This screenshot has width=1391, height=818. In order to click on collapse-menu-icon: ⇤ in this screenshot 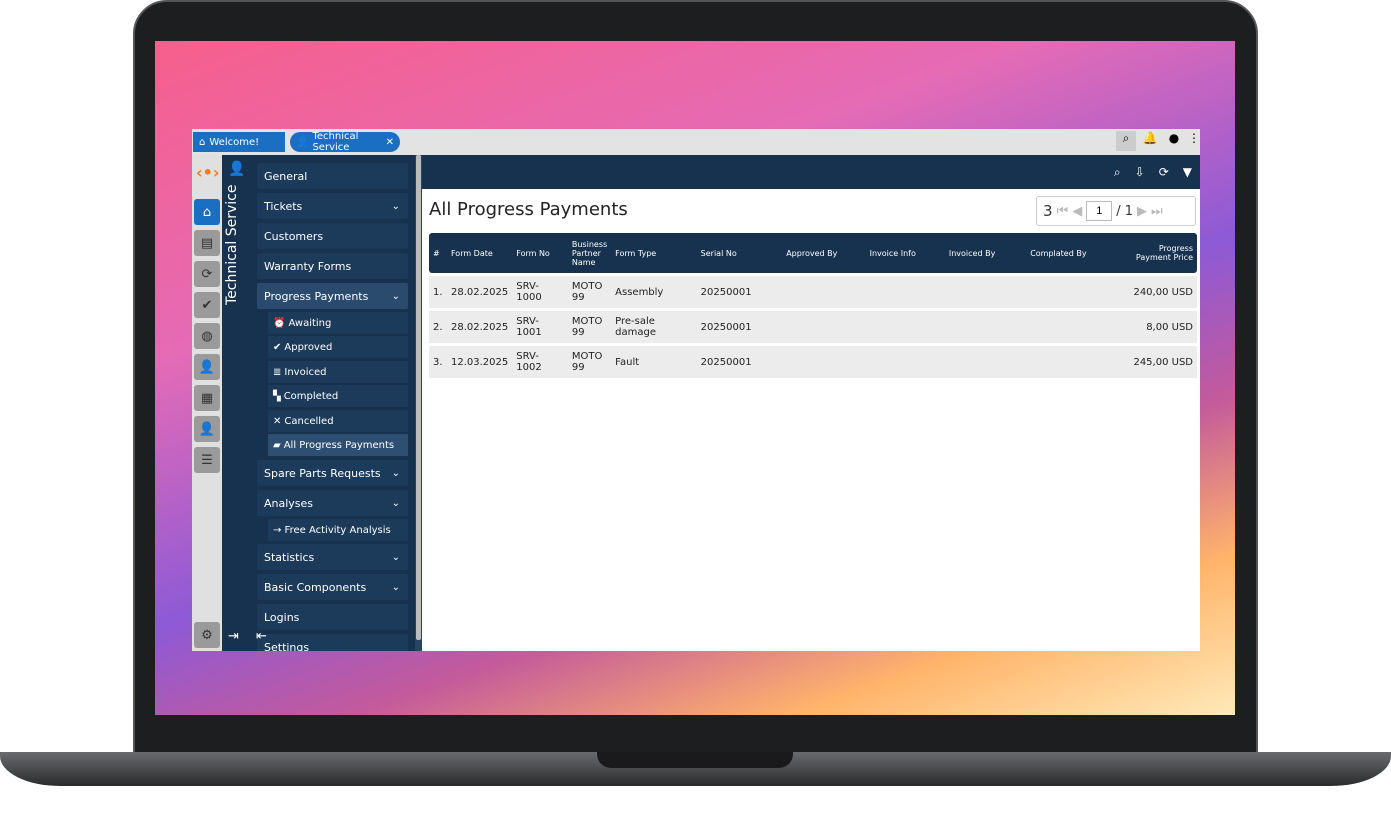, I will do `click(261, 636)`.